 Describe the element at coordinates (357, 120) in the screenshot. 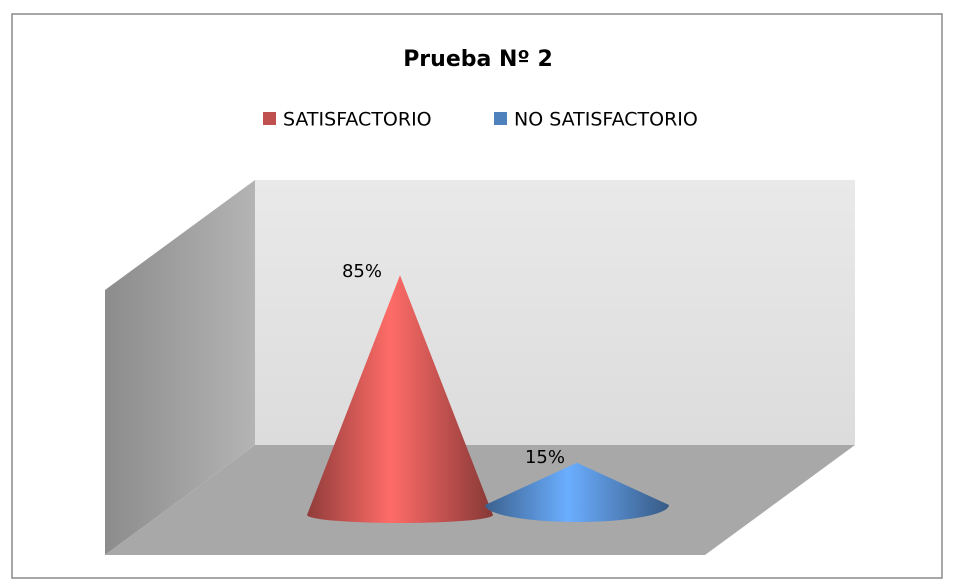

I see `legend-label: SATISFACTORIO` at that location.